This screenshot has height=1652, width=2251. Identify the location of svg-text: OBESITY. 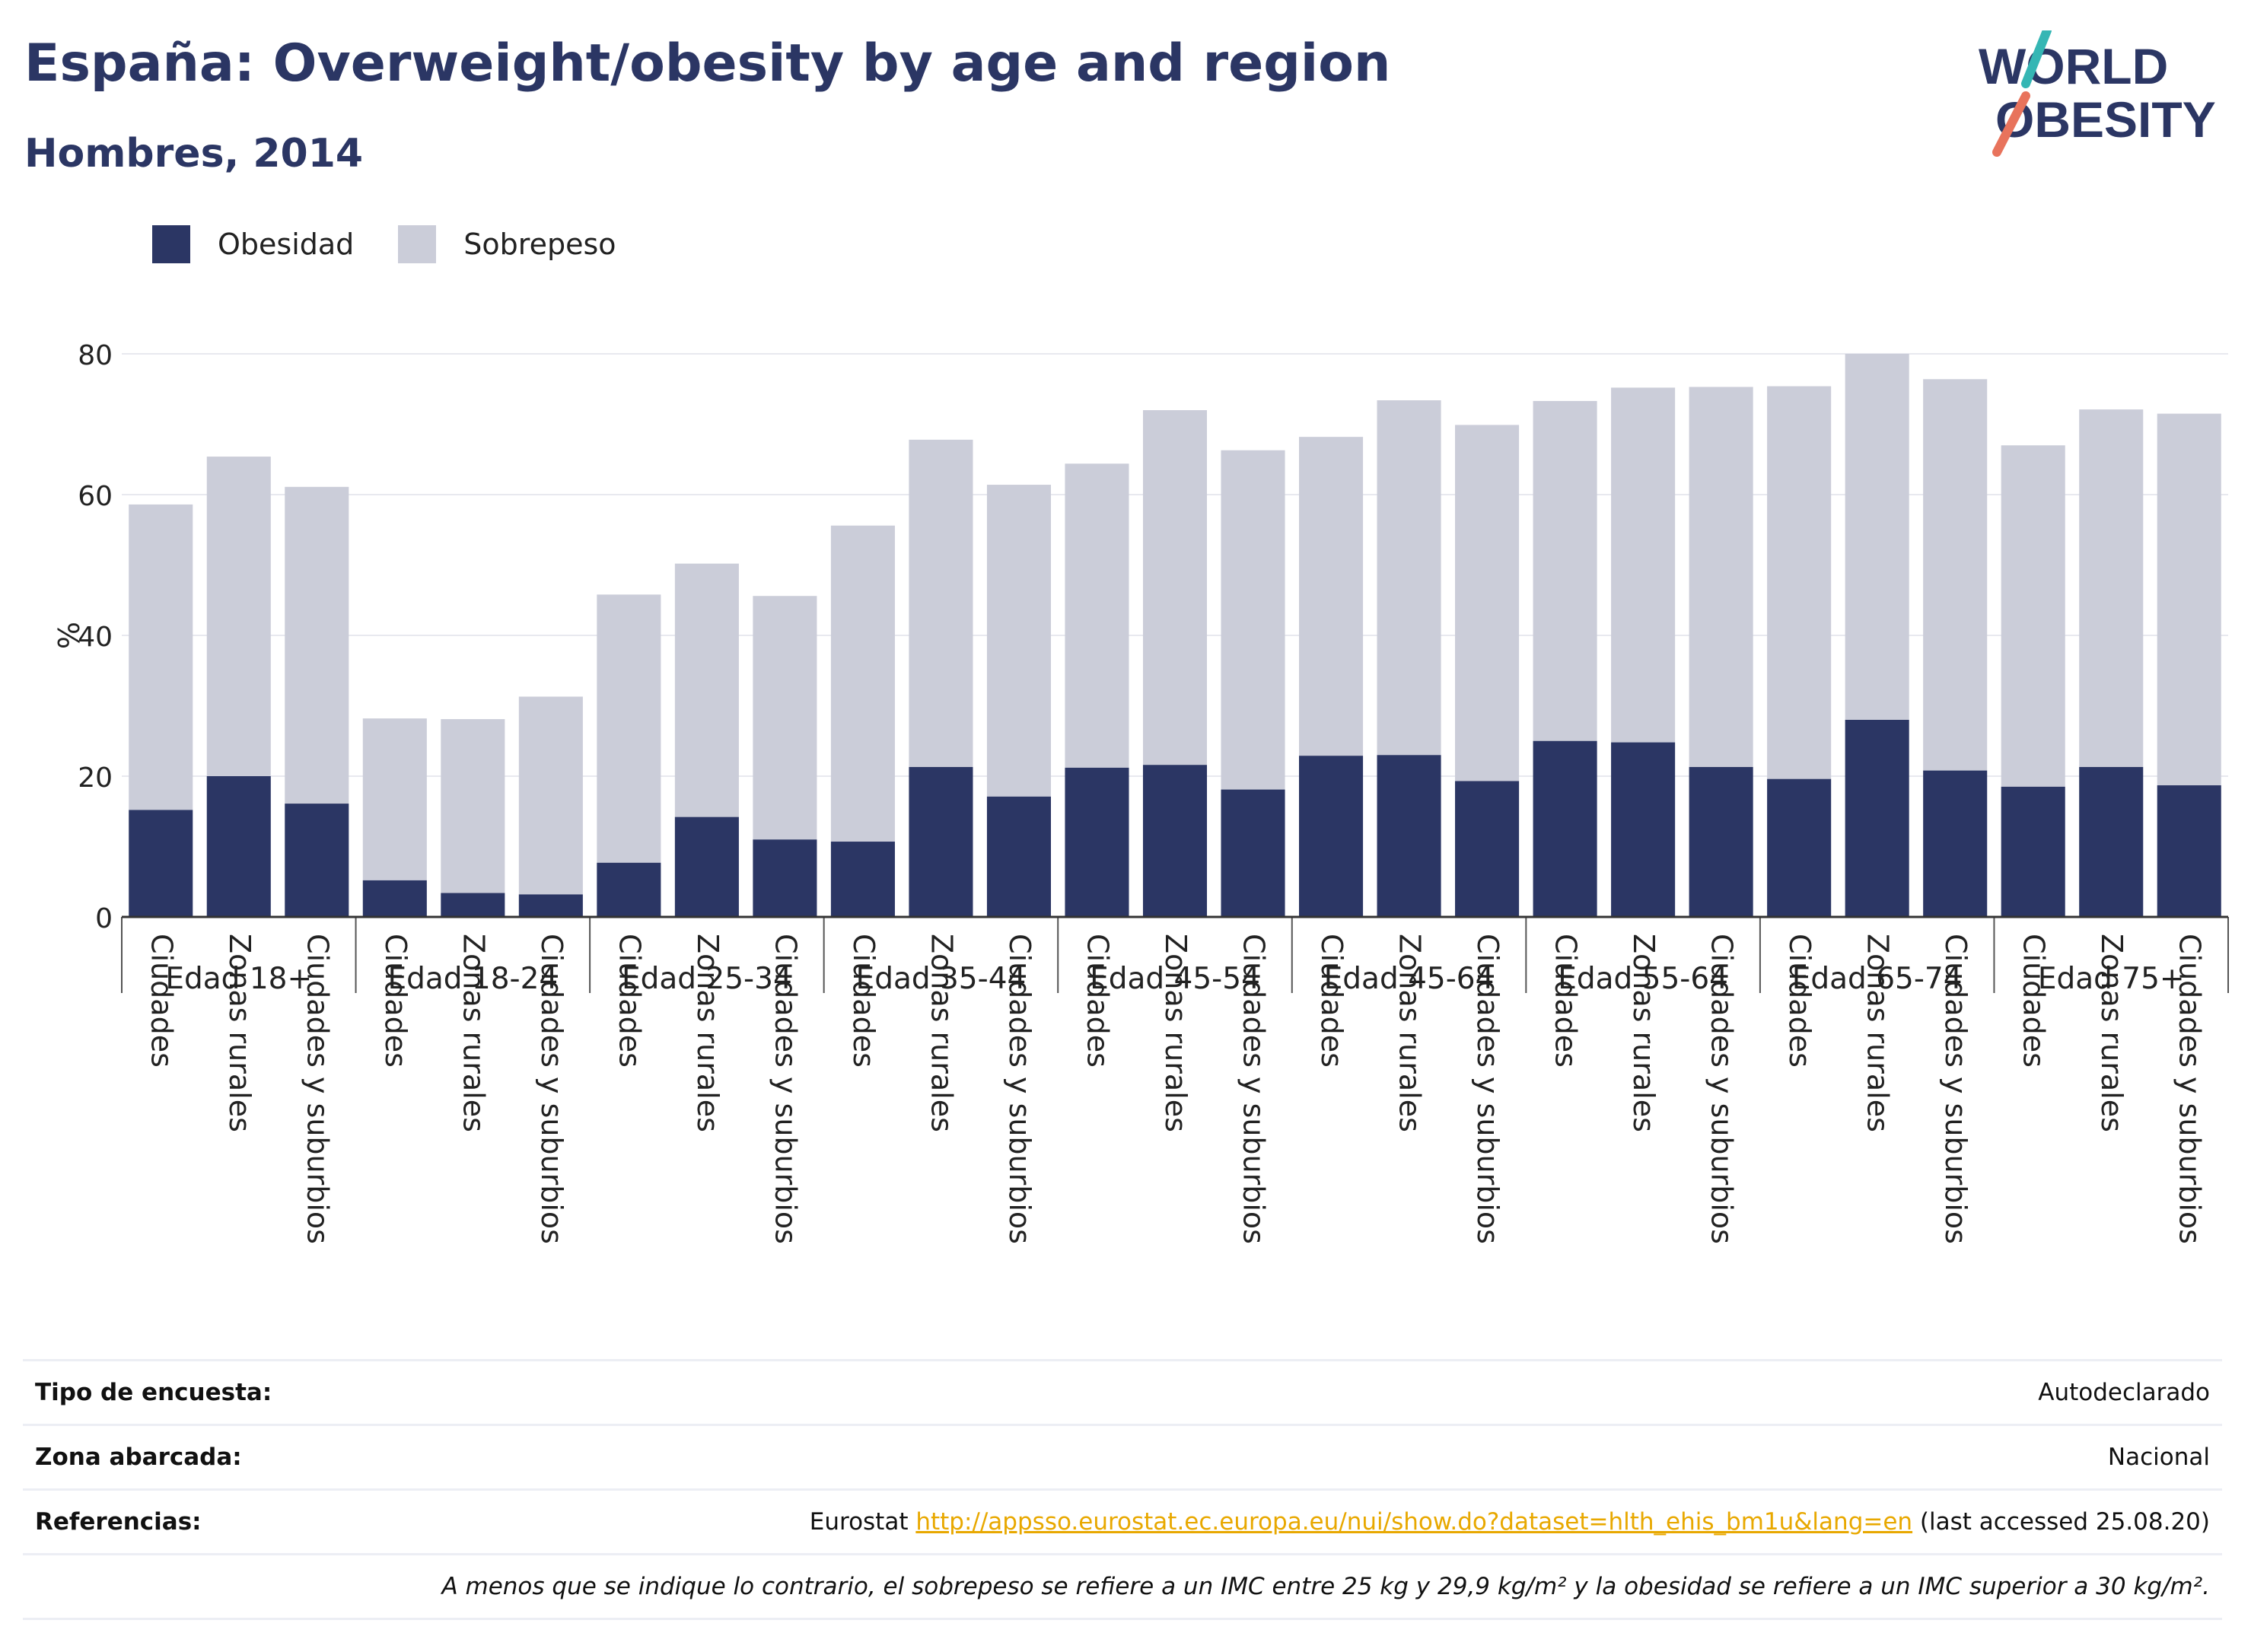
(2105, 119).